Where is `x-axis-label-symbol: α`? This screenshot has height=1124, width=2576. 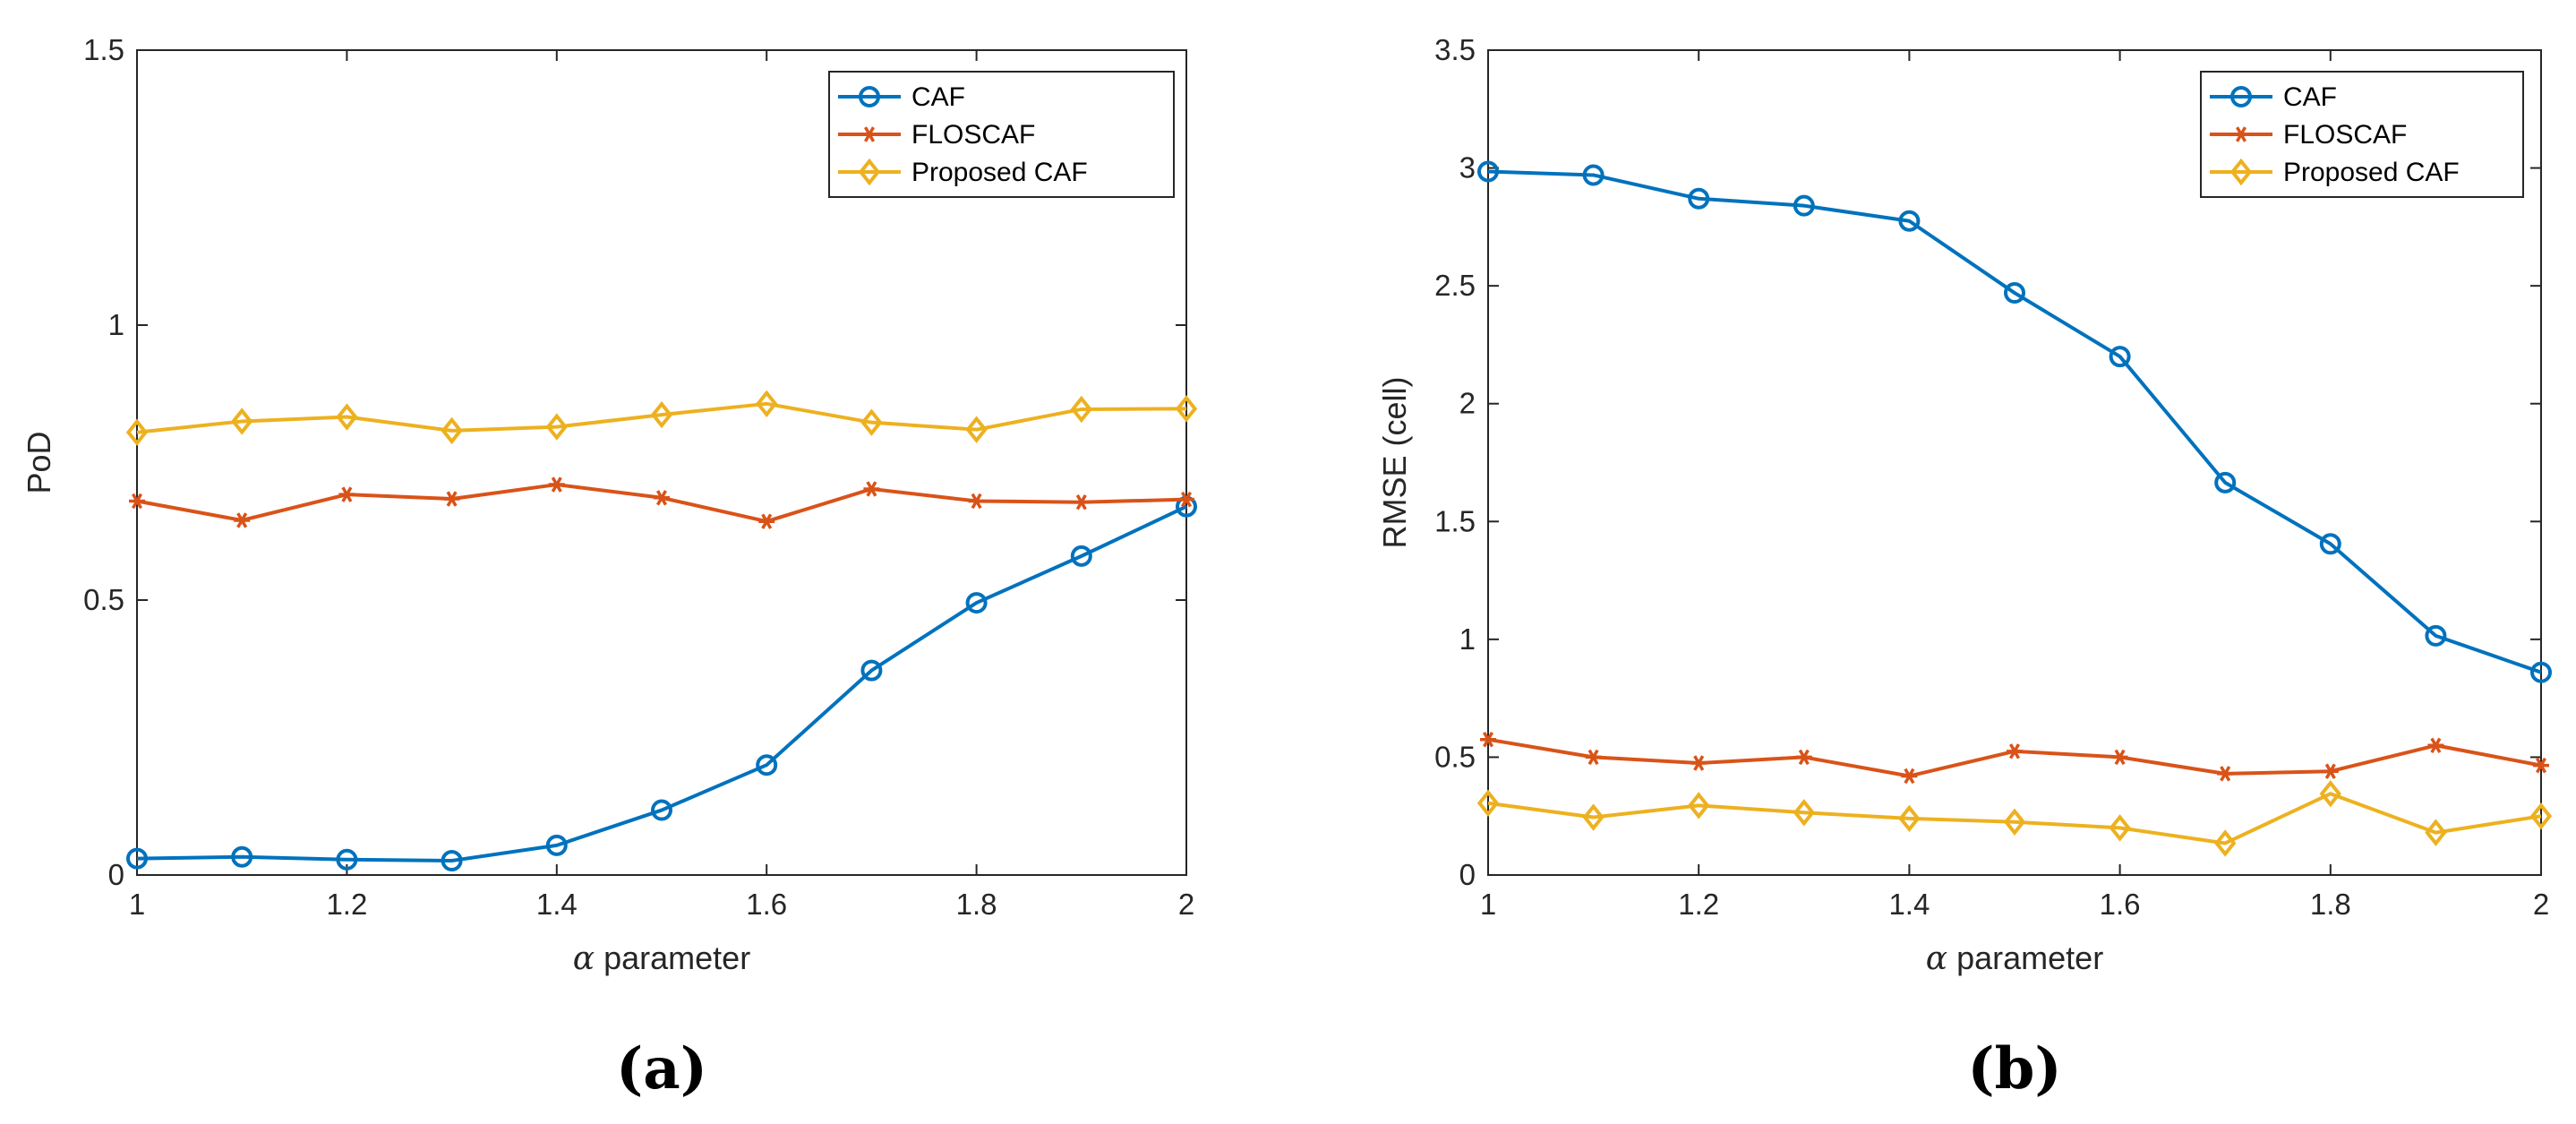 x-axis-label-symbol: α is located at coordinates (584, 958).